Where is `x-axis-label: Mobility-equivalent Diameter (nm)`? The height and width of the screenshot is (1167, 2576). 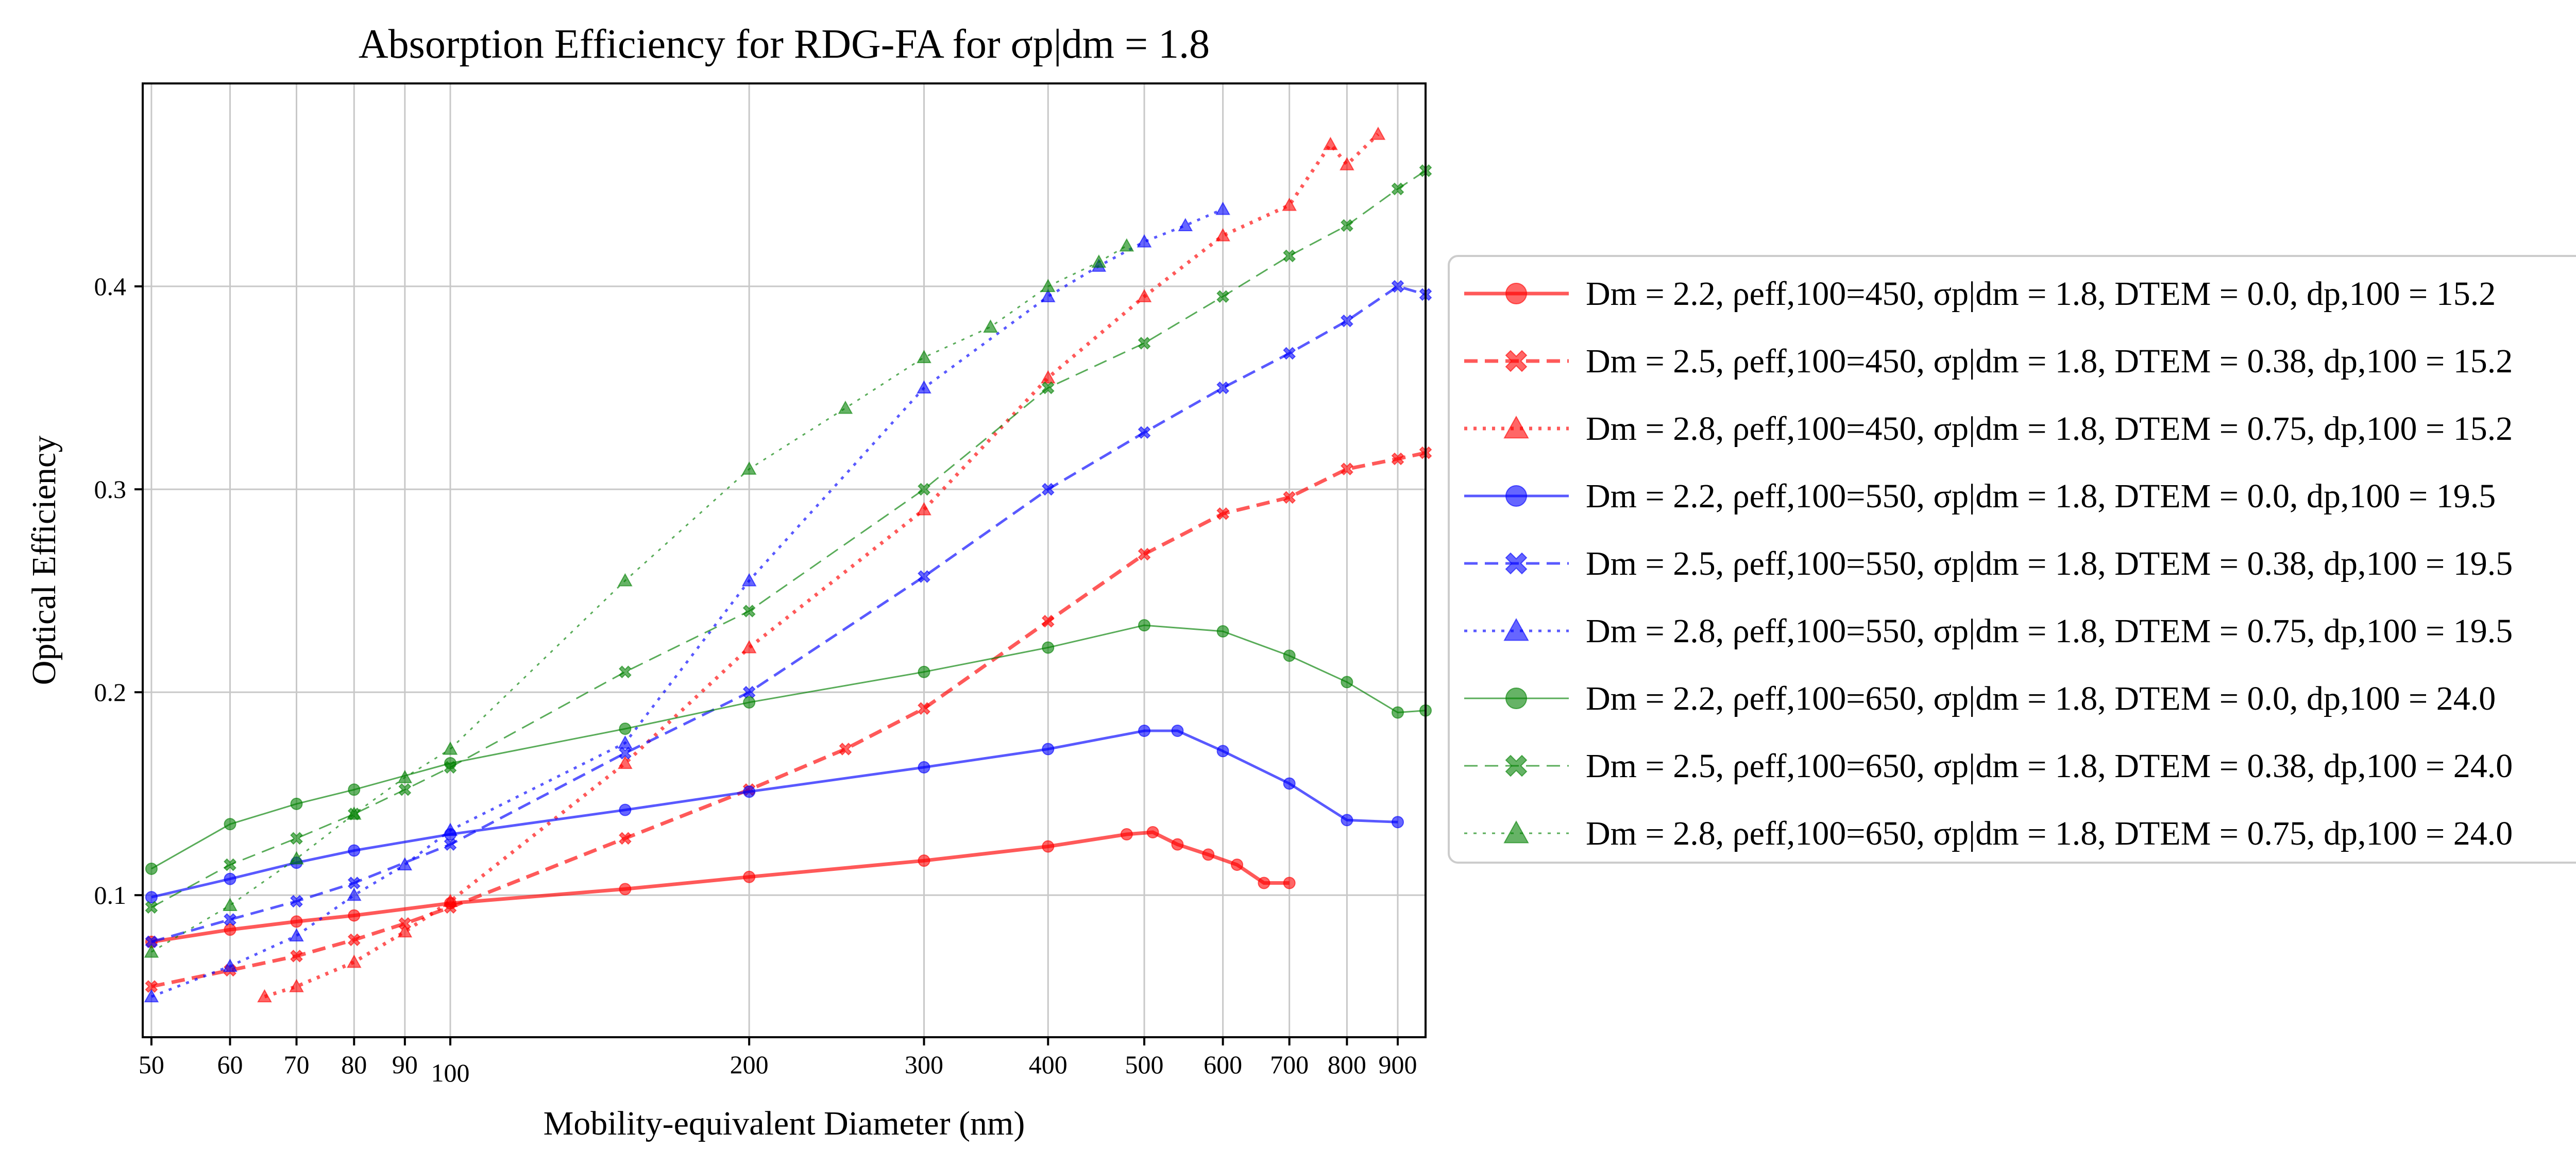 x-axis-label: Mobility-equivalent Diameter (nm) is located at coordinates (785, 1123).